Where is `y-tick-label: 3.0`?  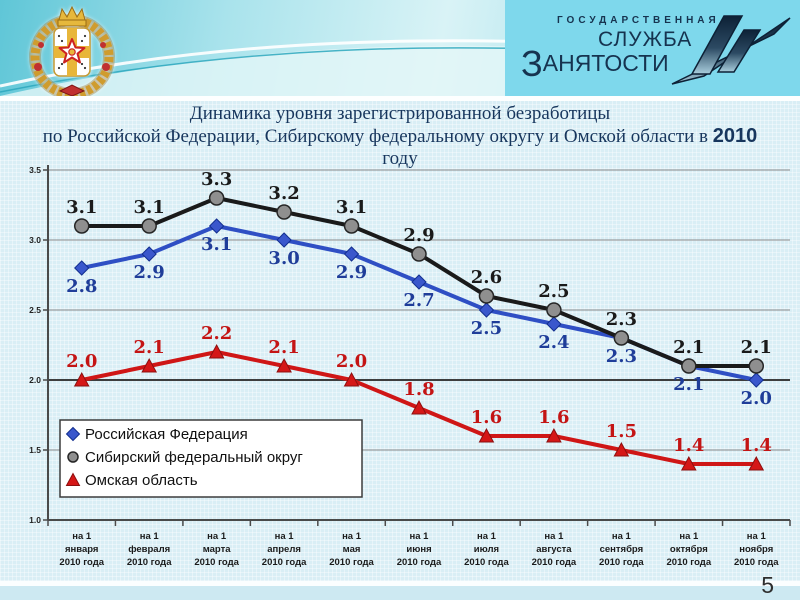
y-tick-label: 3.0 is located at coordinates (35, 240).